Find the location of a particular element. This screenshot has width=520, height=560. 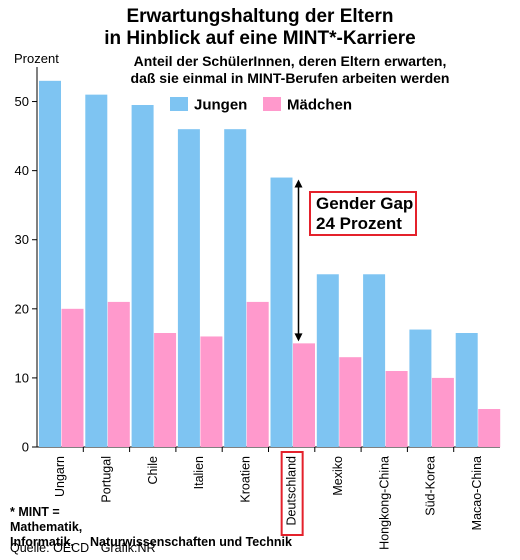

x-tick-label: Ungarn is located at coordinates (60, 476).